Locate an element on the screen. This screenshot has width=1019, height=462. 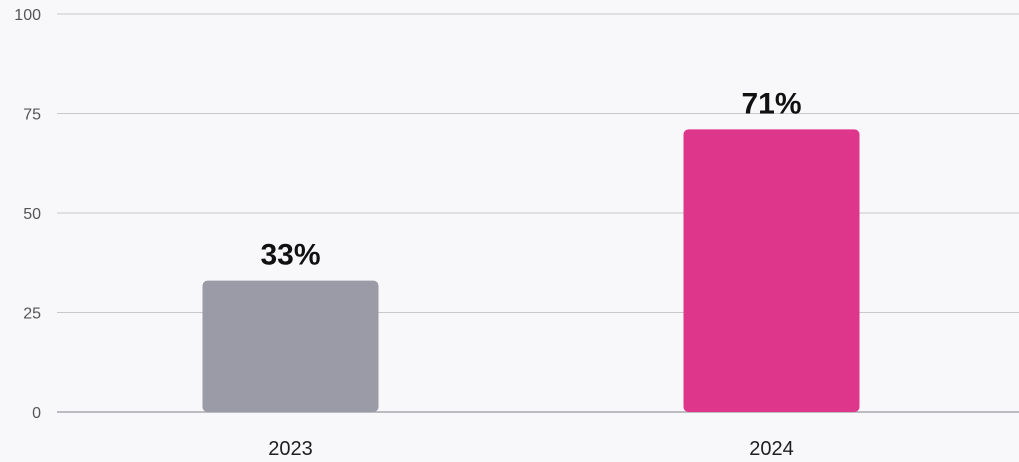
x-tick-label-2024: 2024 is located at coordinates (771, 449).